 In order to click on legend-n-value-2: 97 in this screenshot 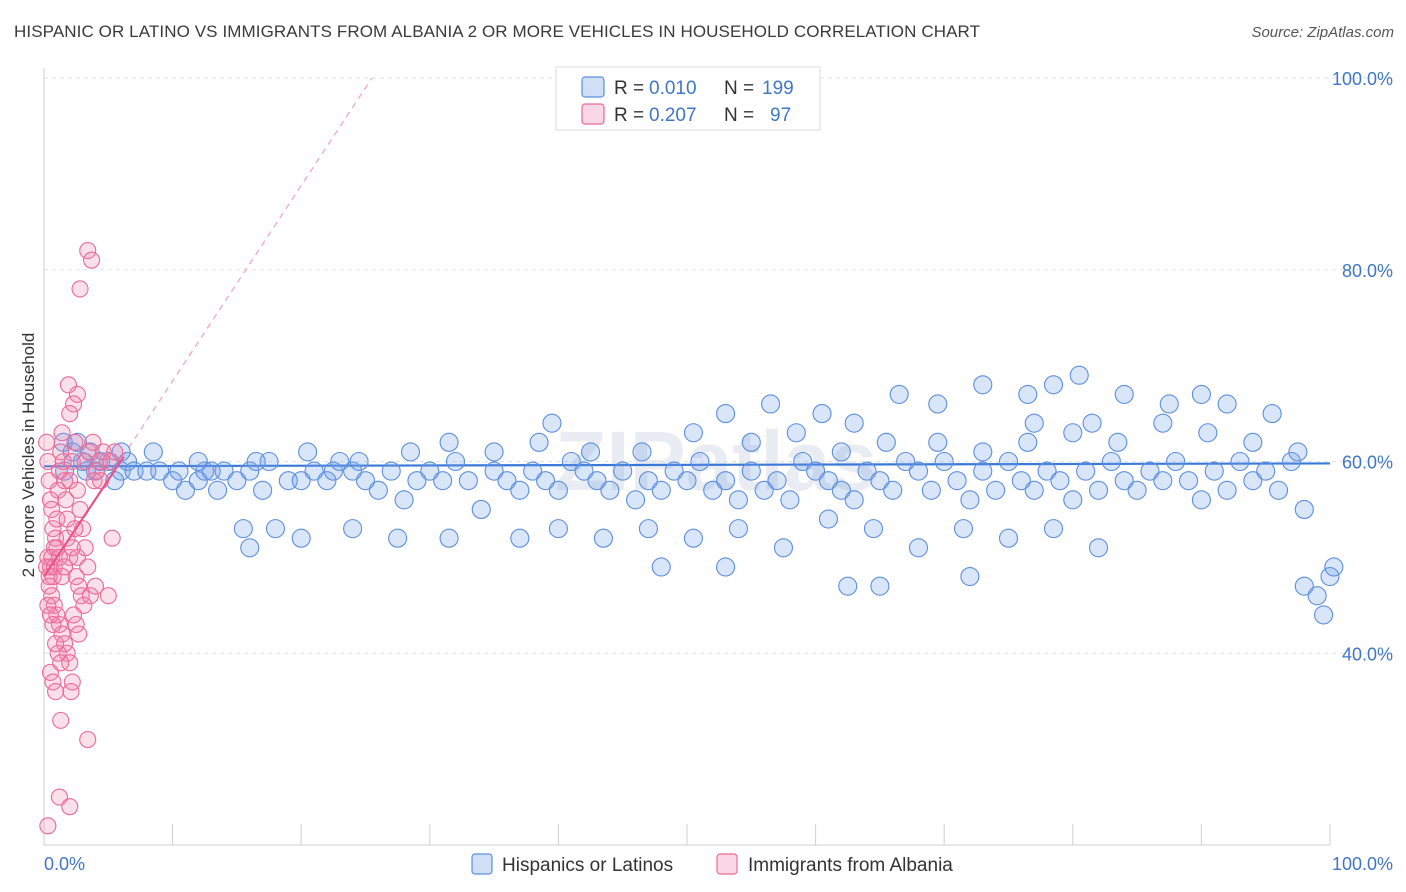, I will do `click(780, 115)`.